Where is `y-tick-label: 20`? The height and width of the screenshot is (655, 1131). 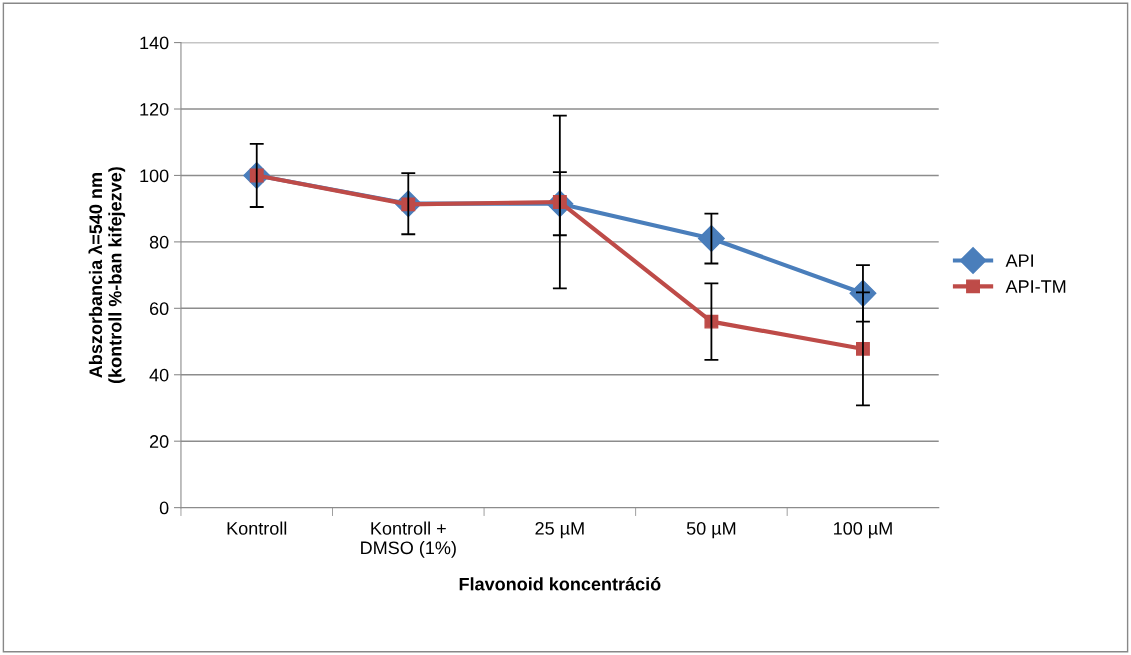 y-tick-label: 20 is located at coordinates (159, 441).